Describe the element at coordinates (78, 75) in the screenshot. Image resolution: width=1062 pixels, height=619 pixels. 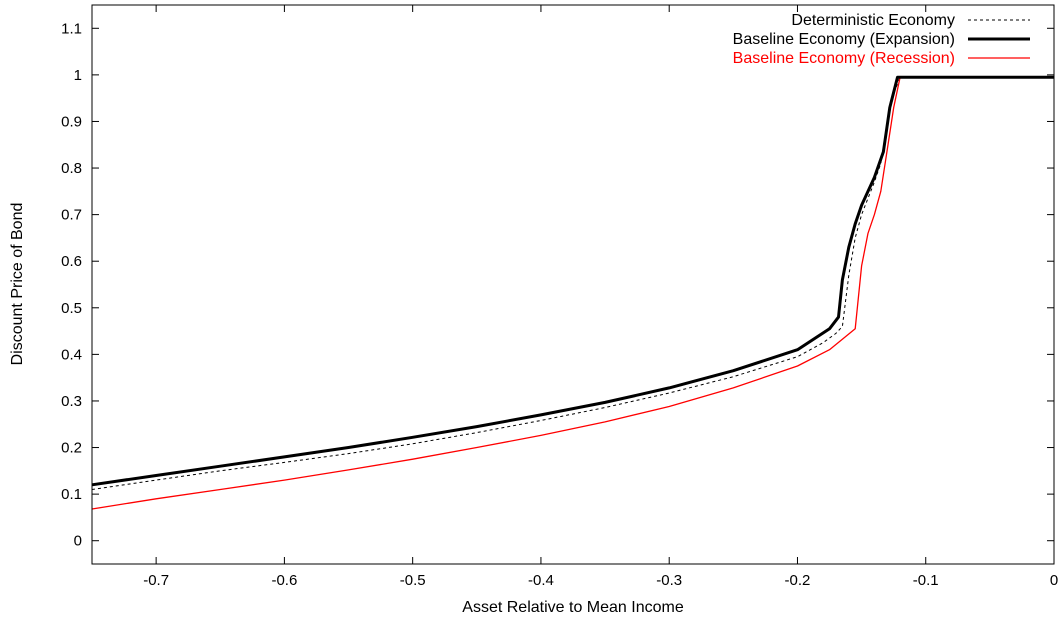
I see `y-tick-label: 1` at that location.